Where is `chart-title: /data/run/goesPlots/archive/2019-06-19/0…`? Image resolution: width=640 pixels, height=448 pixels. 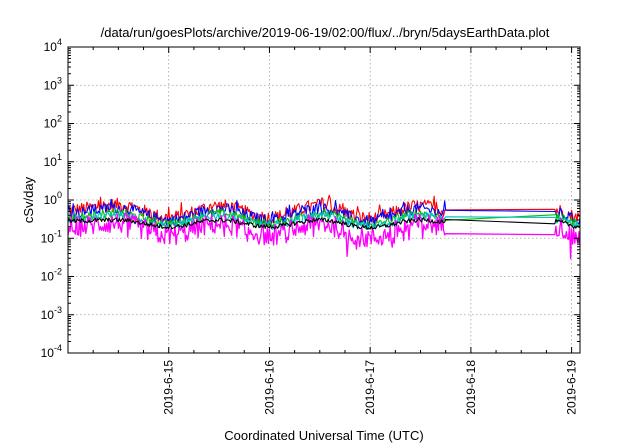 chart-title: /data/run/goesPlots/archive/2019-06-19/0… is located at coordinates (325, 32).